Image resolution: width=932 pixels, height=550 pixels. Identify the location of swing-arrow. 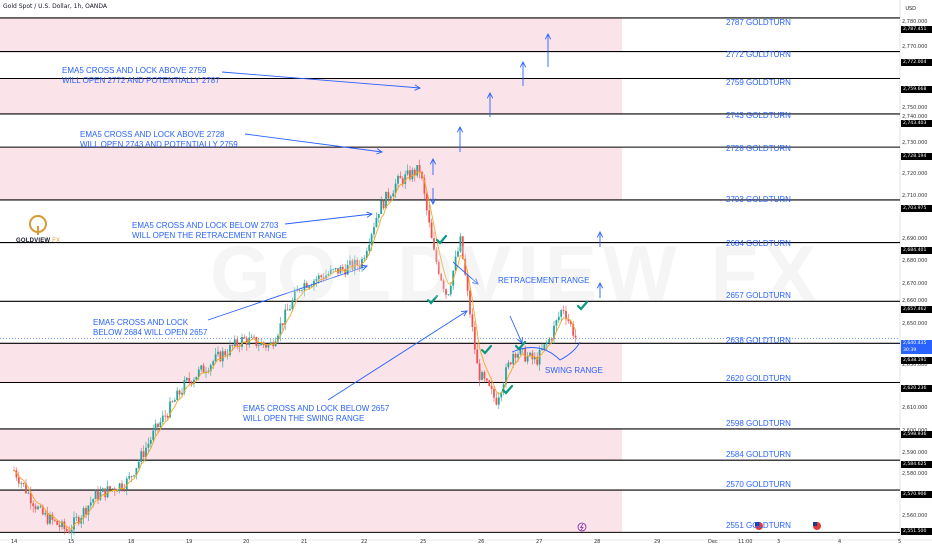
(516, 329).